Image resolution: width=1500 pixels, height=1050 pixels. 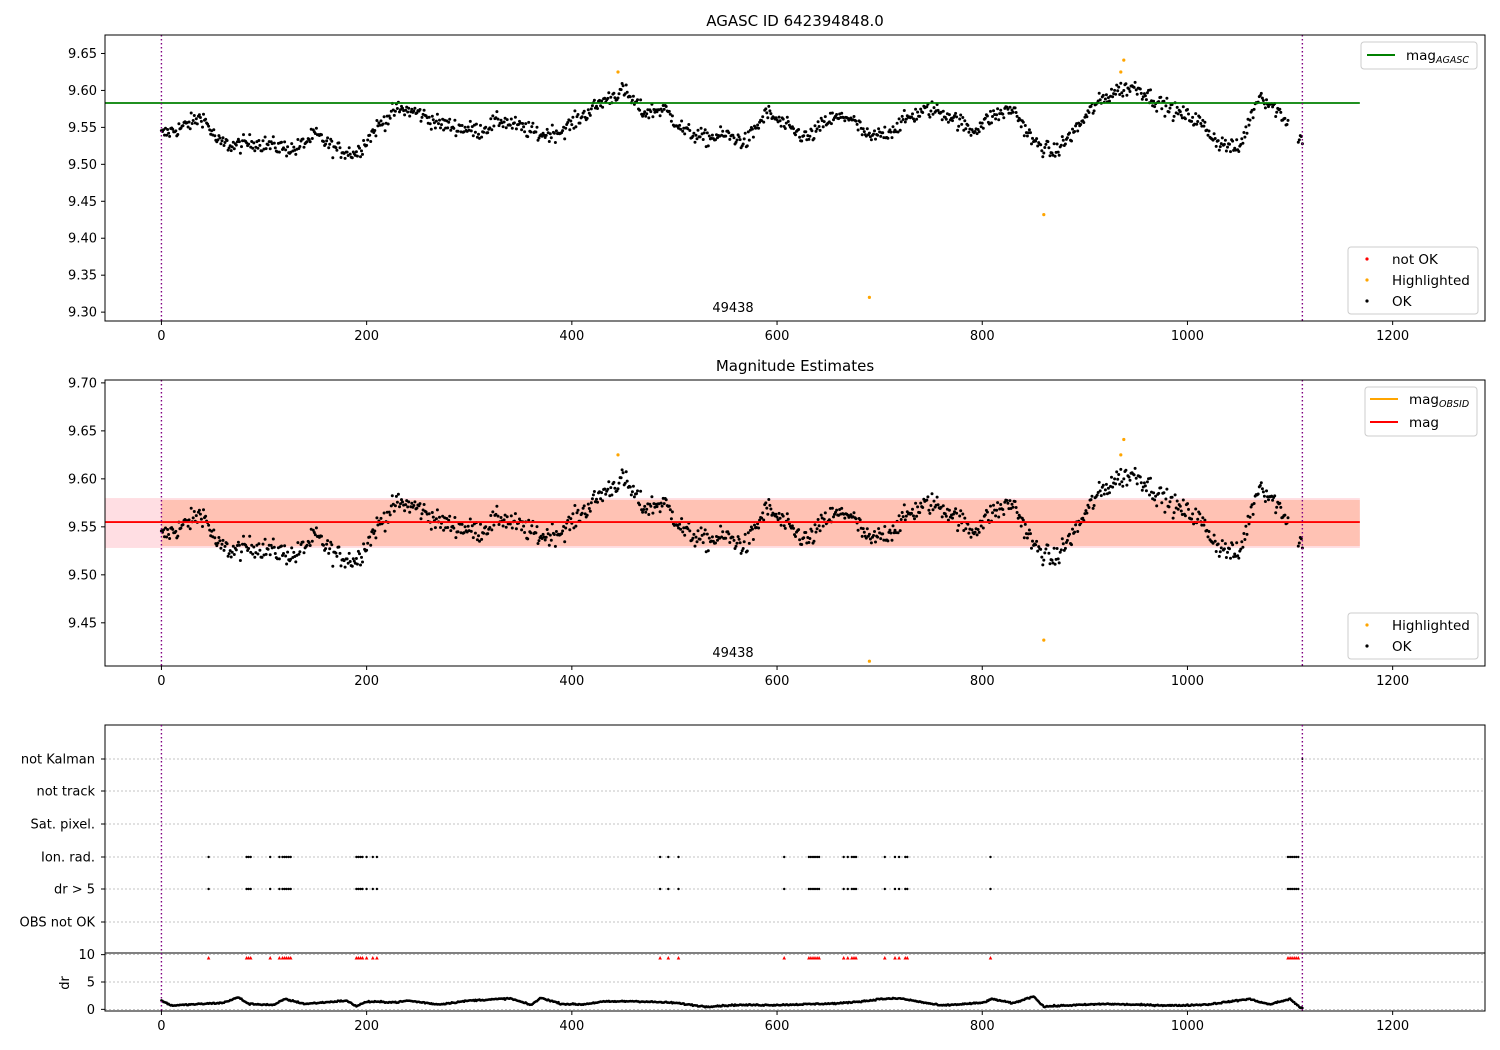 I want to click on x-tick-label: 1200, so click(x=1392, y=681).